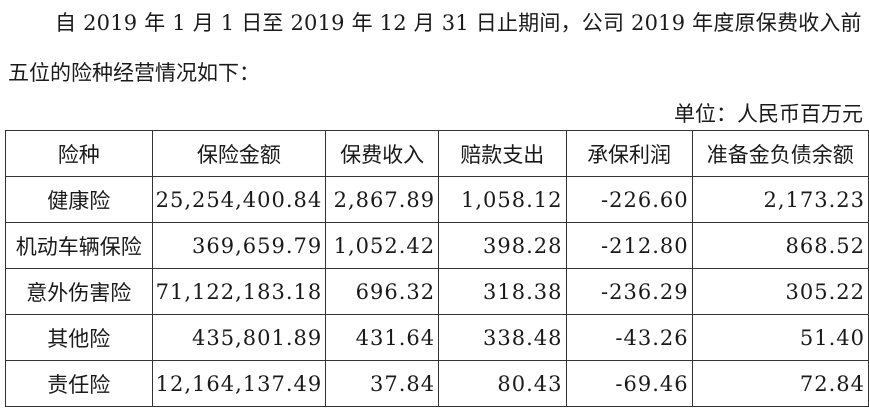  I want to click on cell-insurance-type: 机动车辆保险, so click(79, 245).